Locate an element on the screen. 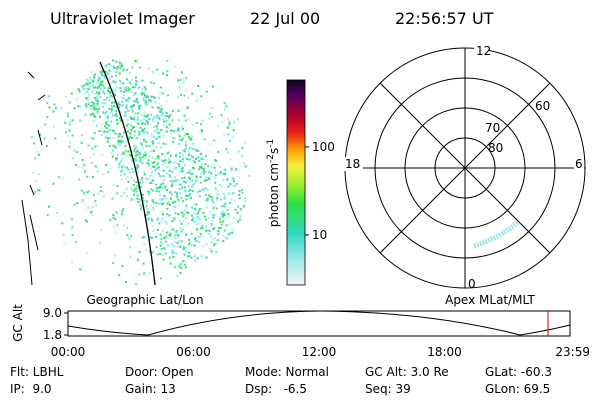 The image size is (600, 400). polar-aurora is located at coordinates (496, 234).